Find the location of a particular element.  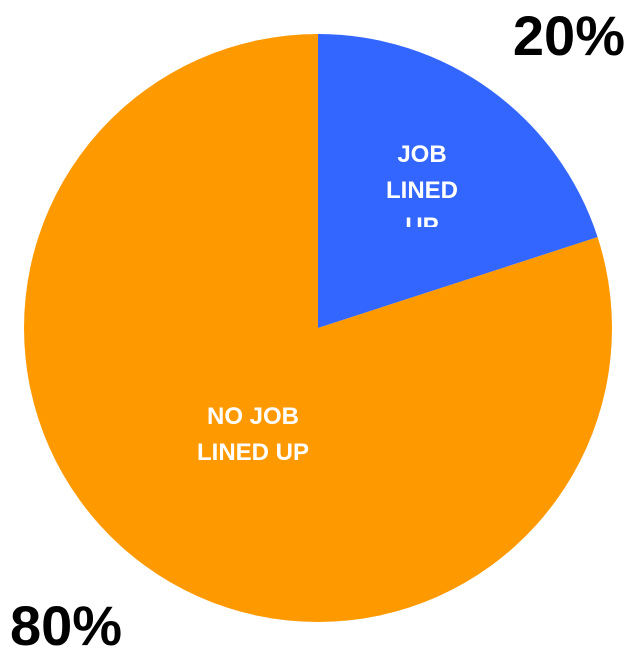

slice-label-job-lined-up: JOB LINED UP is located at coordinates (422, 182).